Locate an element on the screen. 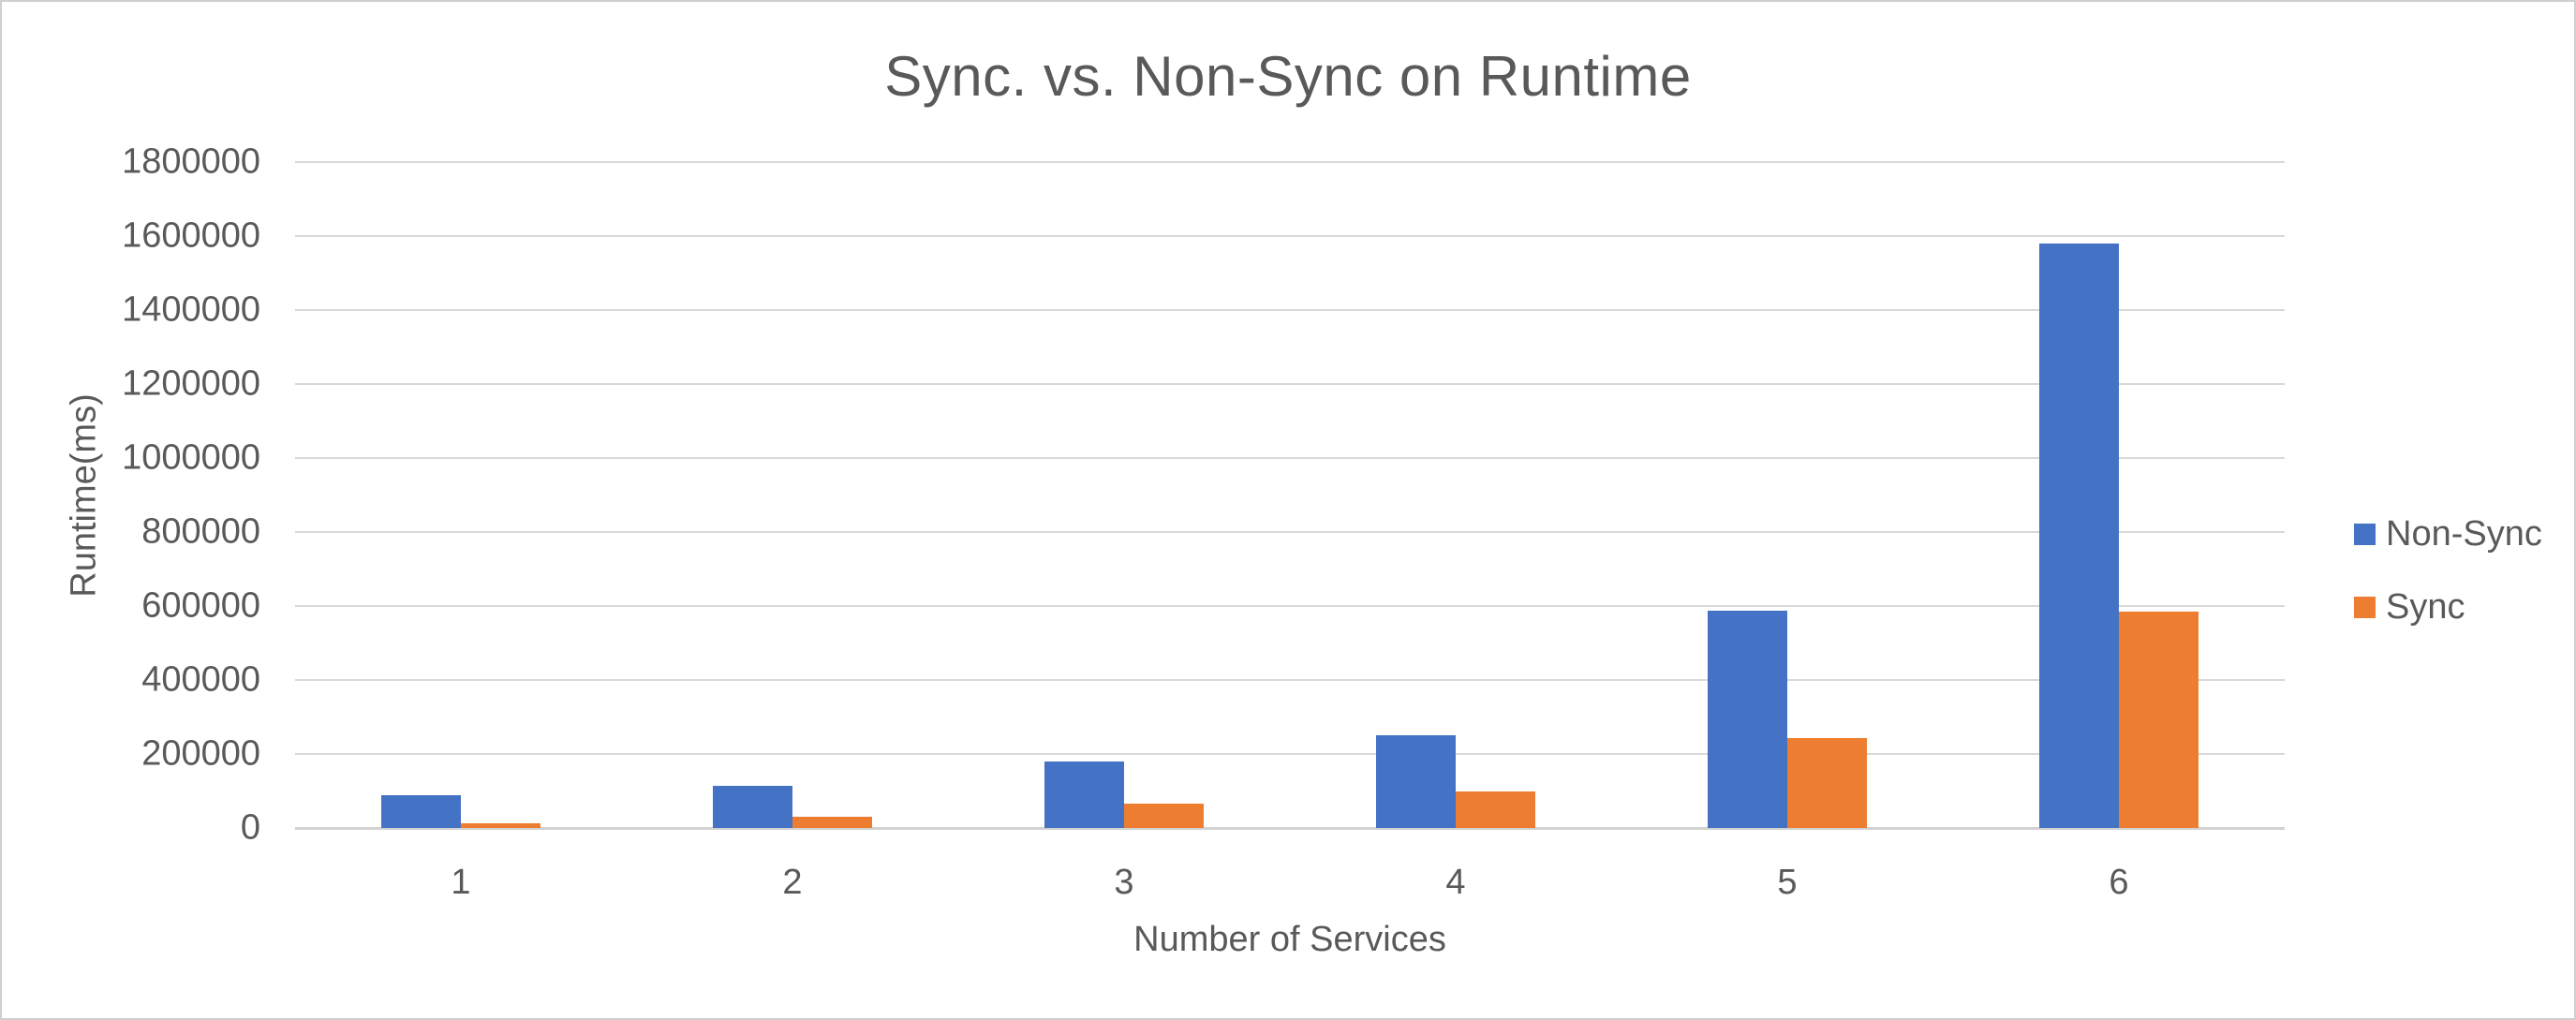 Image resolution: width=2576 pixels, height=1020 pixels. y-tick-label: 800000 is located at coordinates (201, 531).